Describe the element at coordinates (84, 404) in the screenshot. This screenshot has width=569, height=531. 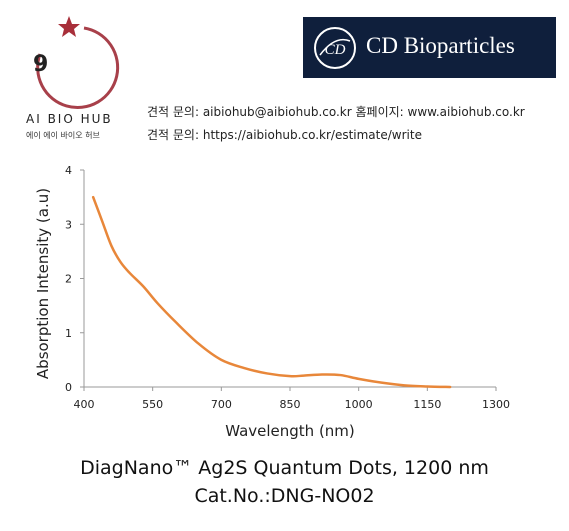
I see `x-tick-label: 400` at that location.